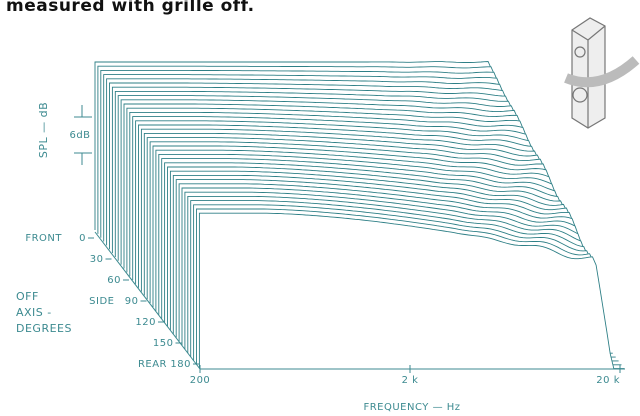  Describe the element at coordinates (114, 280) in the screenshot. I see `depth-tick-label: 60` at that location.